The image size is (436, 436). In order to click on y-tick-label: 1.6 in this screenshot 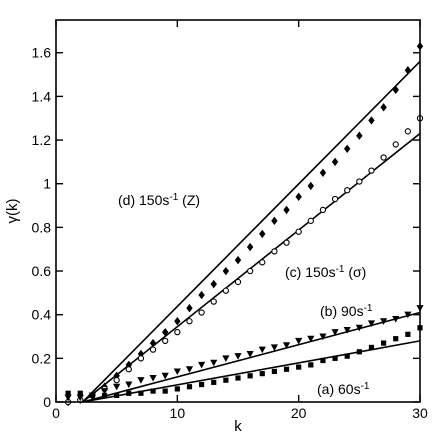, I will do `click(42, 53)`.